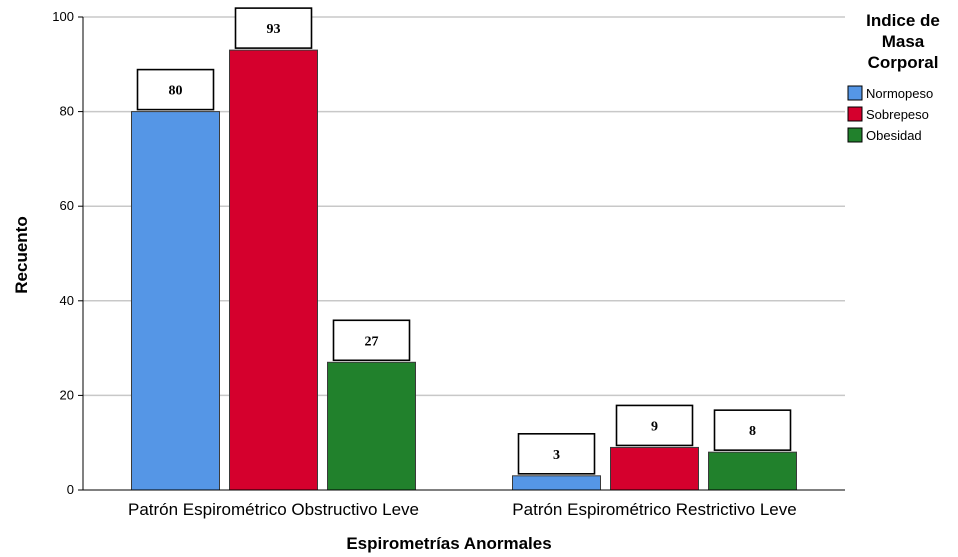 This screenshot has height=557, width=958. I want to click on legend-label-obesidad: Obesidad, so click(894, 135).